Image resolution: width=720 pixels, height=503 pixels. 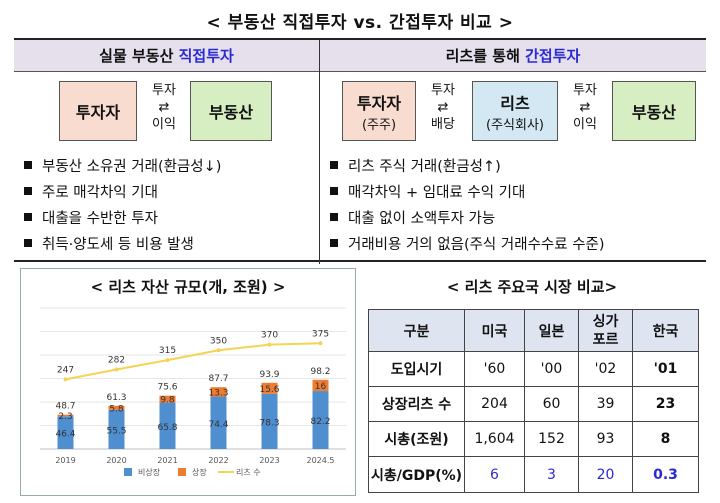 What do you see at coordinates (269, 423) in the screenshot?
I see `data-label-unlisted: 78.3` at bounding box center [269, 423].